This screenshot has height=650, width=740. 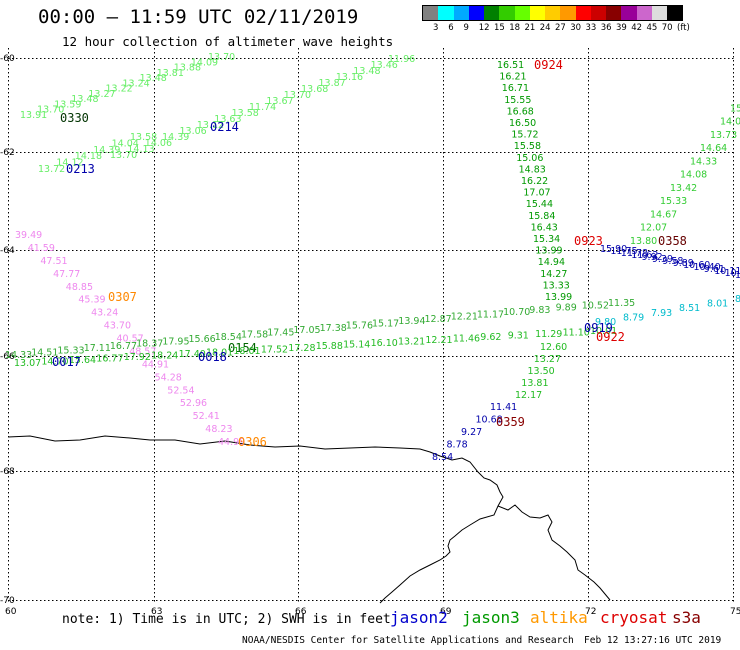 What do you see at coordinates (329, 346) in the screenshot?
I see `wave-height-value: 15.88` at bounding box center [329, 346].